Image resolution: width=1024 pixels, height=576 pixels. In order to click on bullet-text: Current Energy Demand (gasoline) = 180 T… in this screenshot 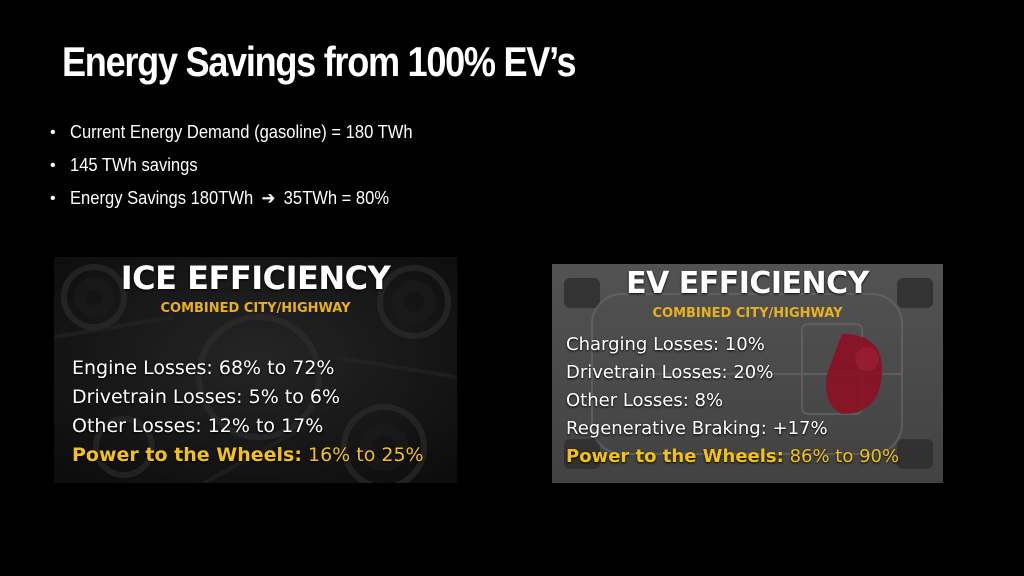, I will do `click(241, 132)`.